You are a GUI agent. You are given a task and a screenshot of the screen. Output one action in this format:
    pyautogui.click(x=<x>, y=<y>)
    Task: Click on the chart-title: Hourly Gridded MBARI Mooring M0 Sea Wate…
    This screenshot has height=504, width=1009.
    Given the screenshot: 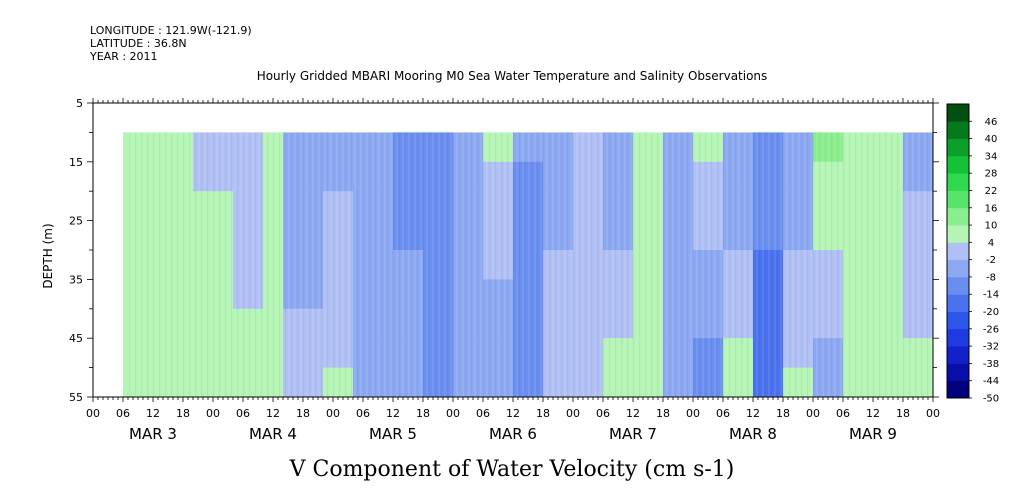 What is the action you would take?
    pyautogui.click(x=512, y=76)
    